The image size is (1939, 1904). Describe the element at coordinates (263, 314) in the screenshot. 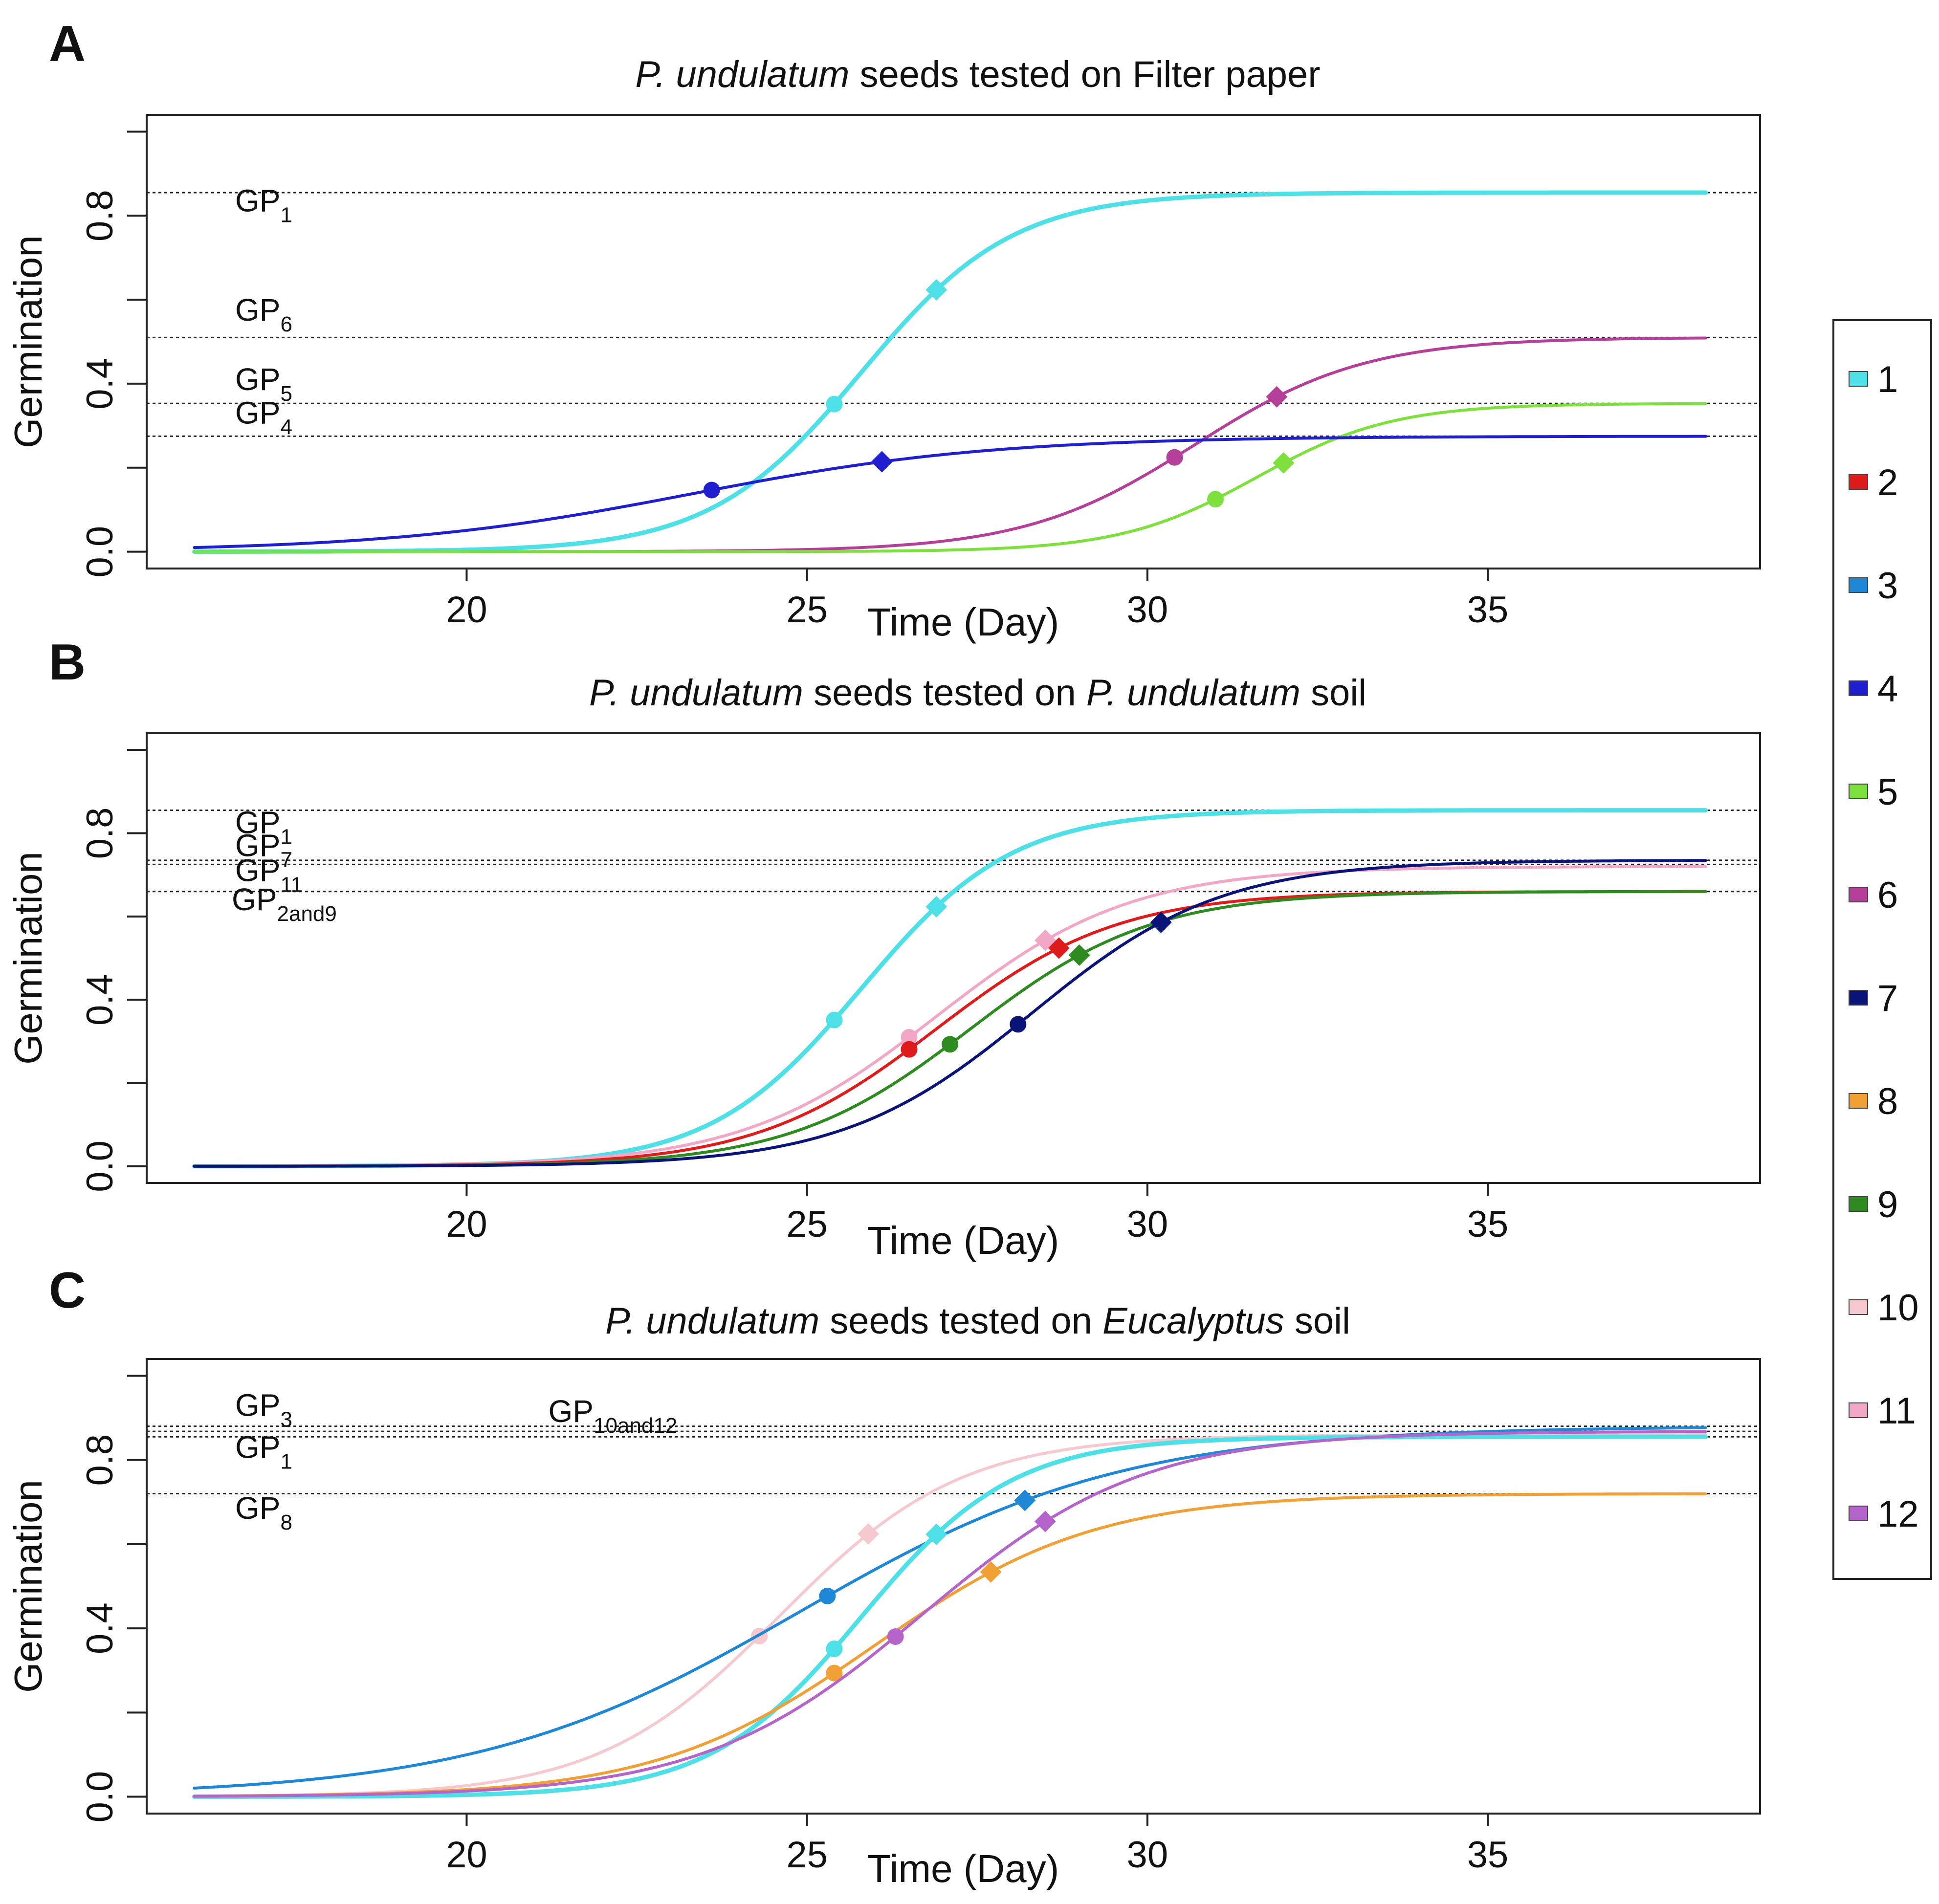

I see `gp-label: GP6` at that location.